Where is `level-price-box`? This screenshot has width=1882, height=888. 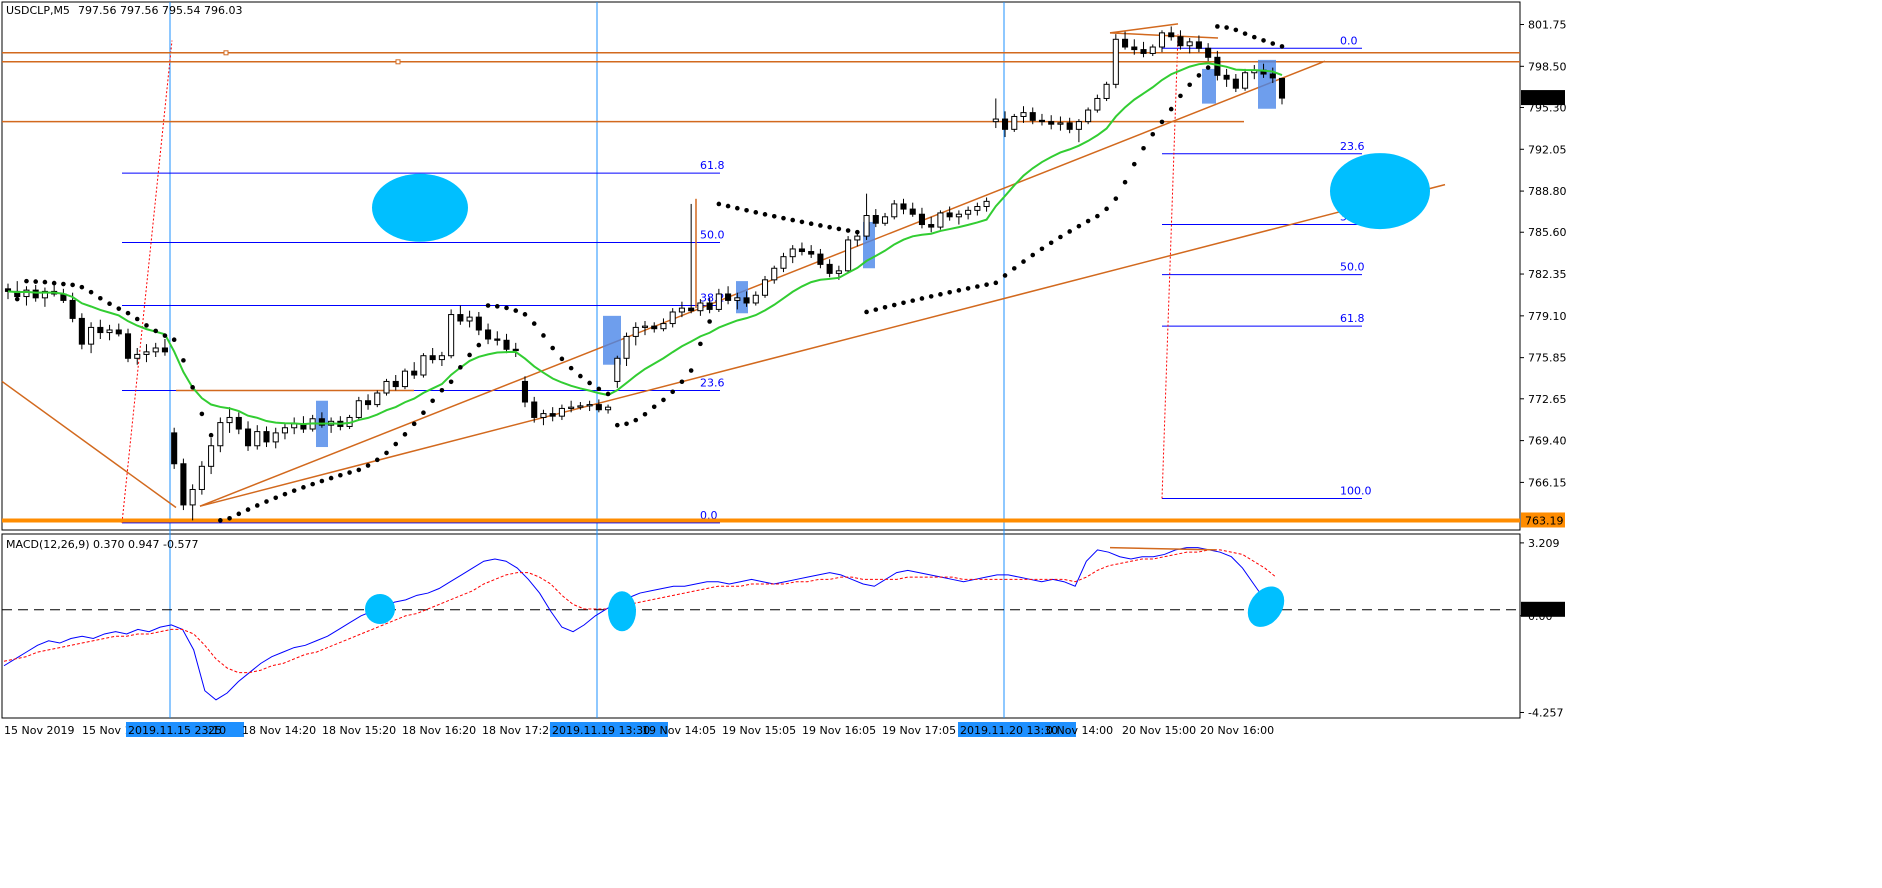 level-price-box is located at coordinates (1543, 520).